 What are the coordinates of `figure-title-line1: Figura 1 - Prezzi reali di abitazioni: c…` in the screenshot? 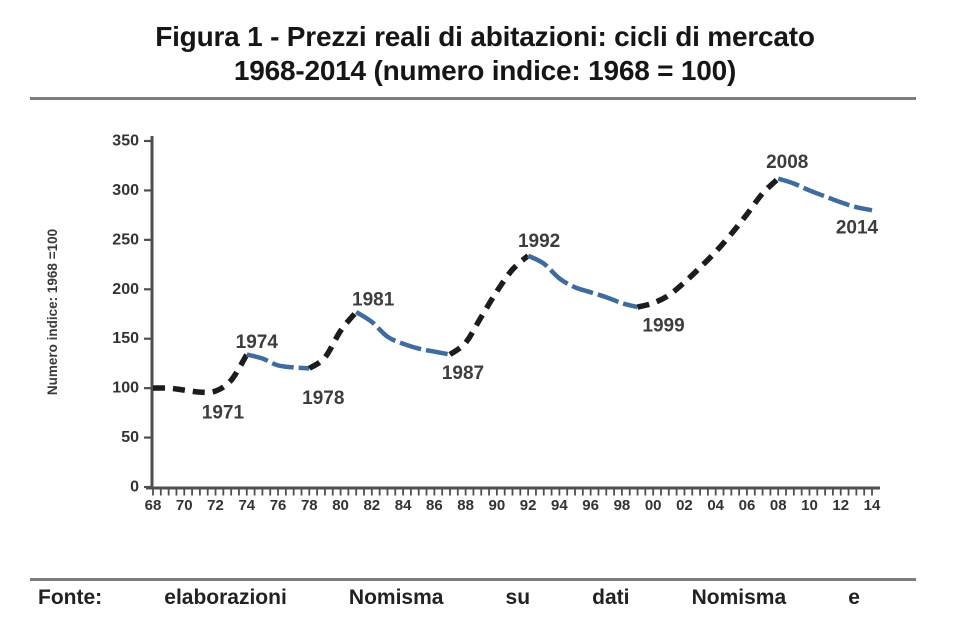 It's located at (485, 36).